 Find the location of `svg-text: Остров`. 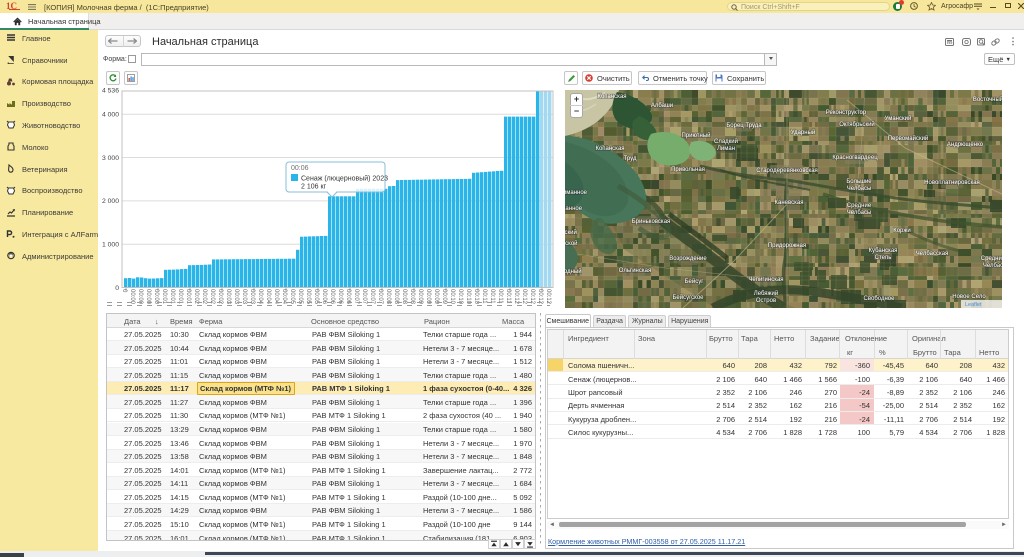

svg-text: Остров is located at coordinates (766, 301).